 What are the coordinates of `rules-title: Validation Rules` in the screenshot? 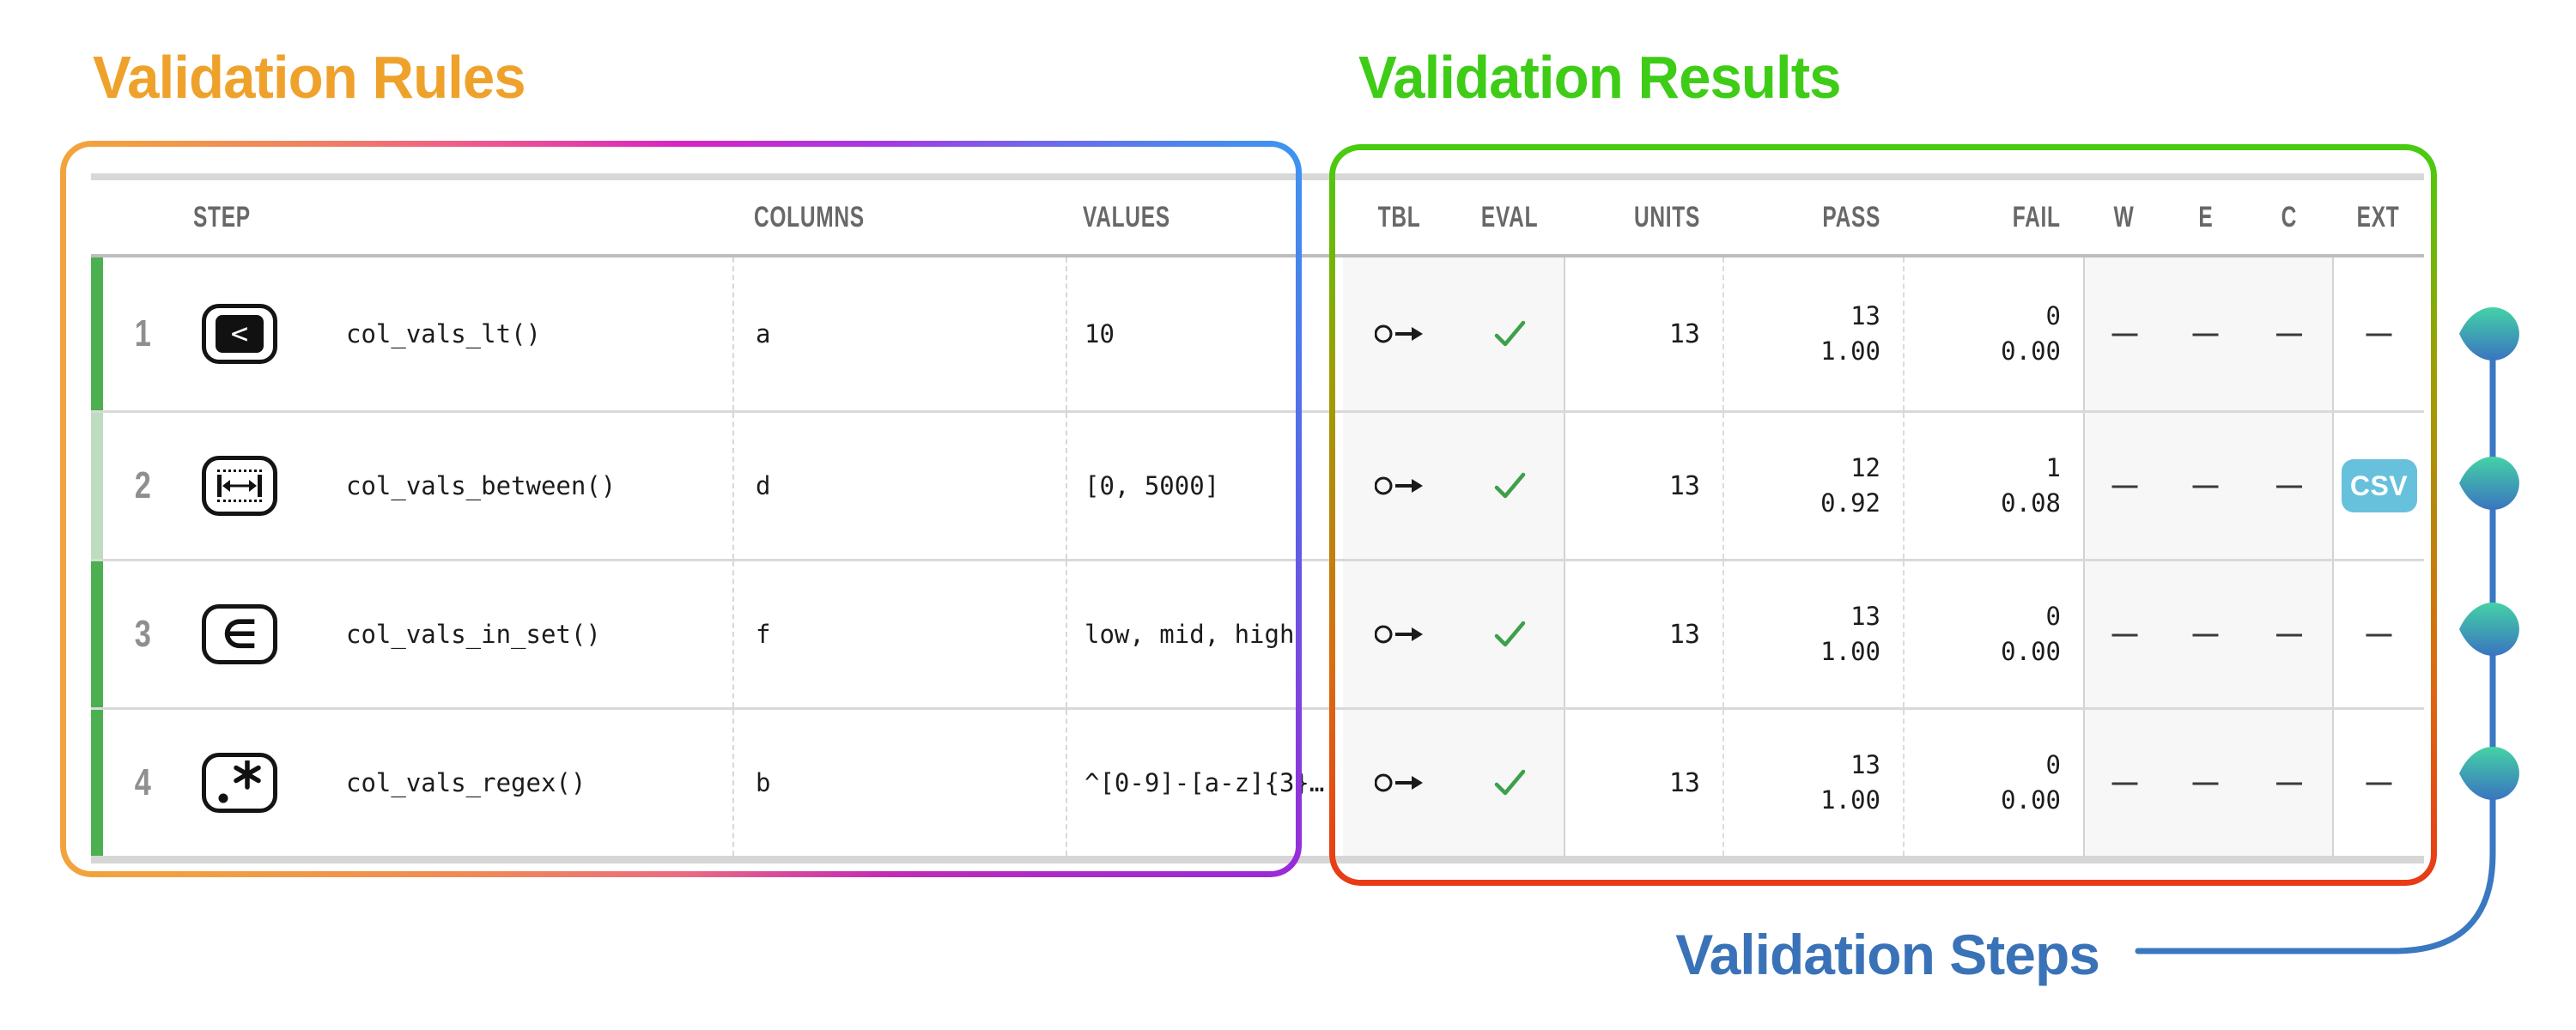 It's located at (310, 77).